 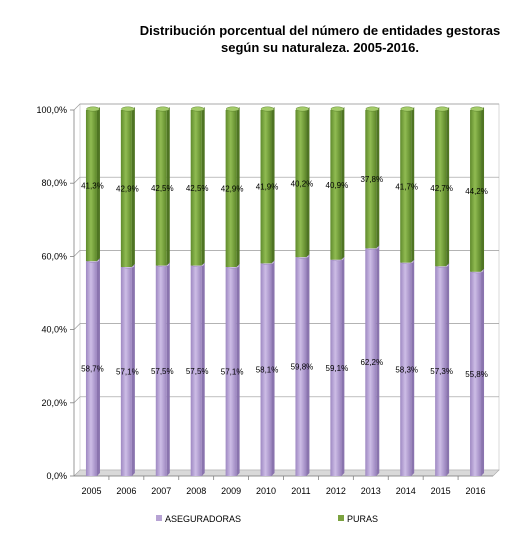 I want to click on y-tick-label: 60,0%, so click(x=54, y=256).